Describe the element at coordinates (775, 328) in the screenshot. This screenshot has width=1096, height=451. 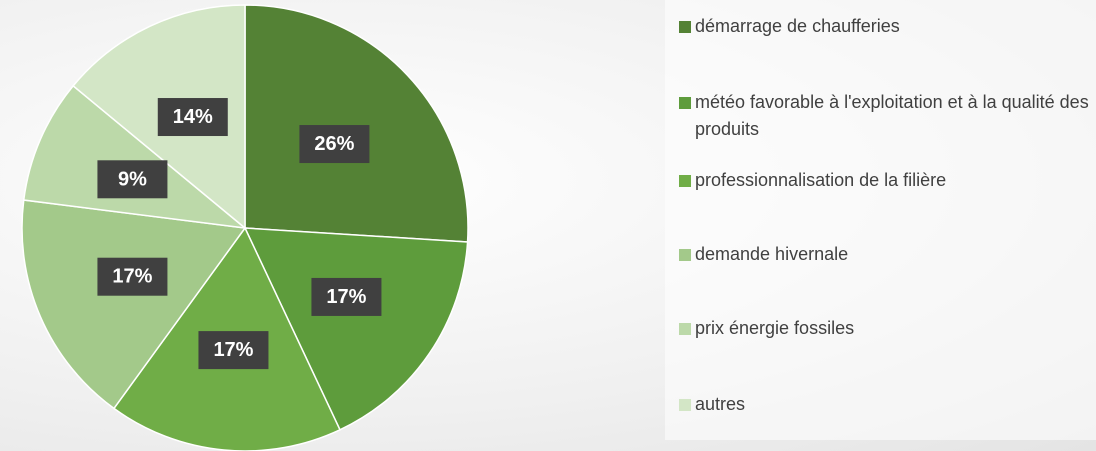
I see `legend-label: prix énergie fossiles` at that location.